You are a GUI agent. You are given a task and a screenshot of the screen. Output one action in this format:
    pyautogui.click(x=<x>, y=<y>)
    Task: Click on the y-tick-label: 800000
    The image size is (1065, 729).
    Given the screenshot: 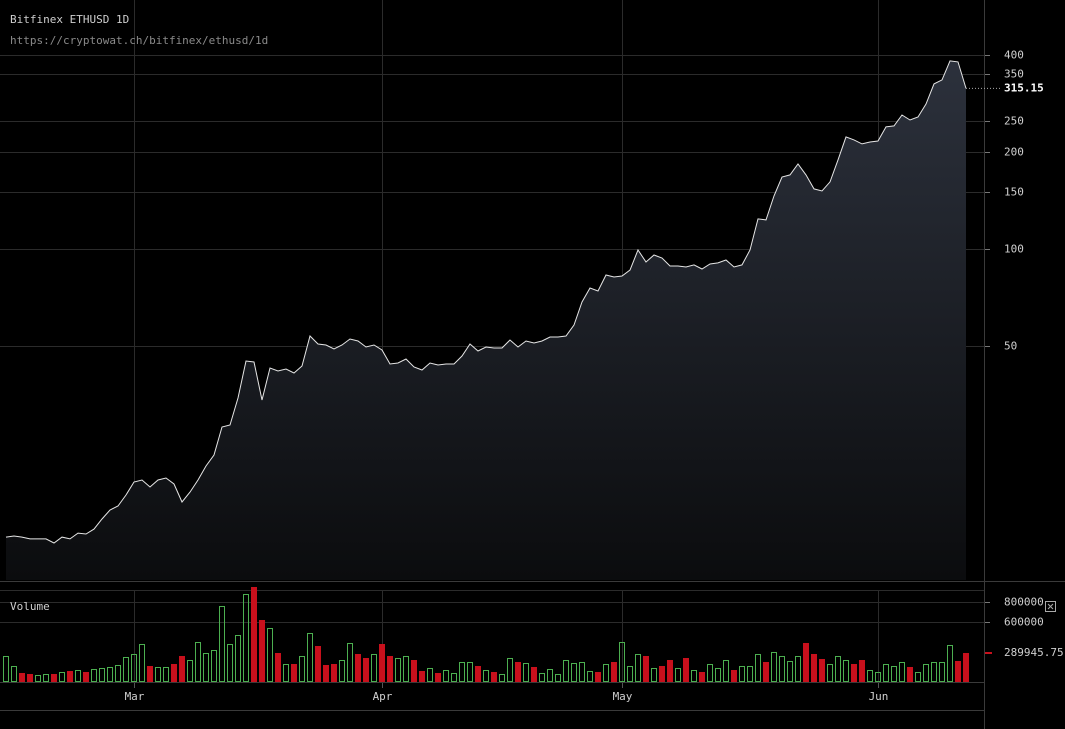 What is the action you would take?
    pyautogui.click(x=1024, y=602)
    